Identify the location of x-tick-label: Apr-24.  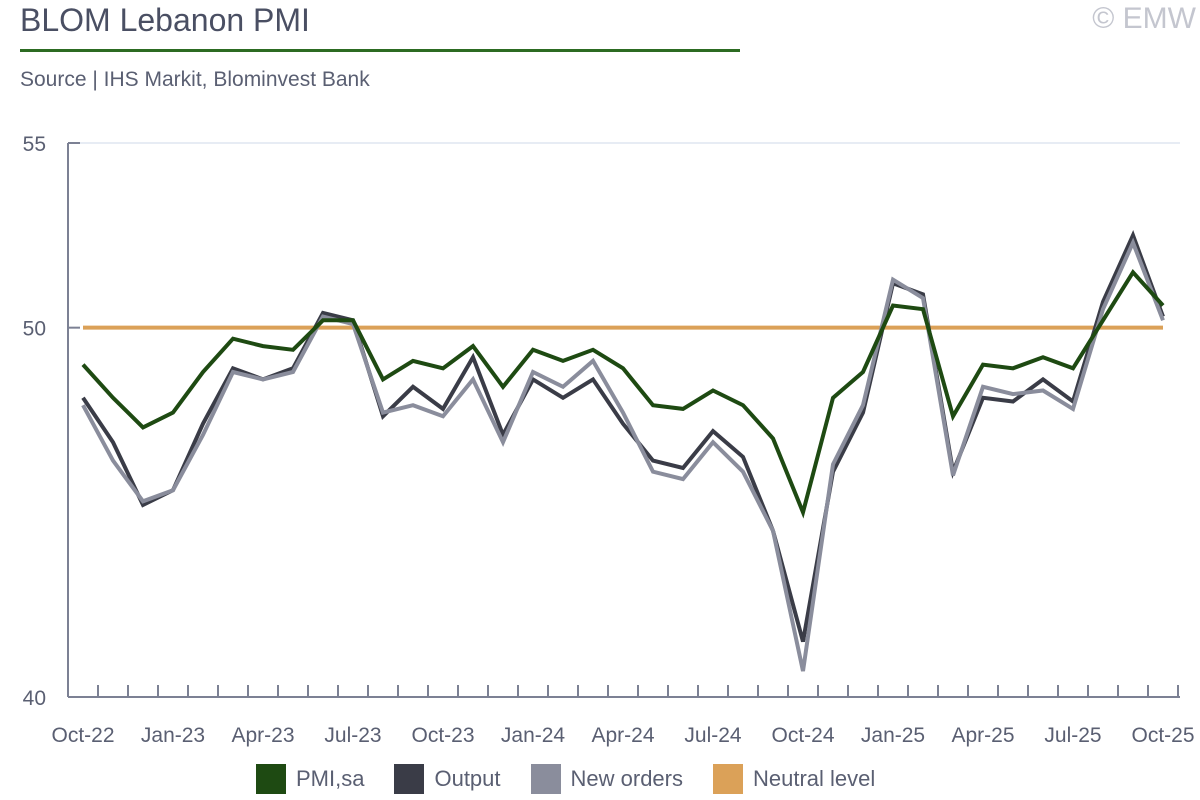
(622, 735).